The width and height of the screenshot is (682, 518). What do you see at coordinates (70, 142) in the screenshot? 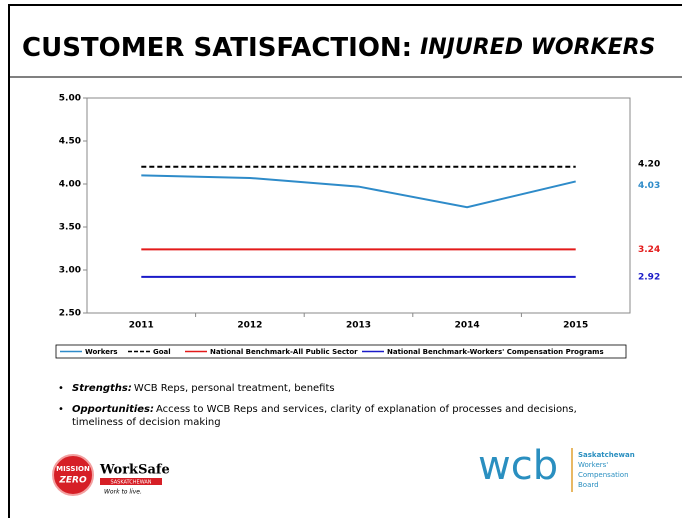
I see `y-tick-label: 4.50` at bounding box center [70, 142].